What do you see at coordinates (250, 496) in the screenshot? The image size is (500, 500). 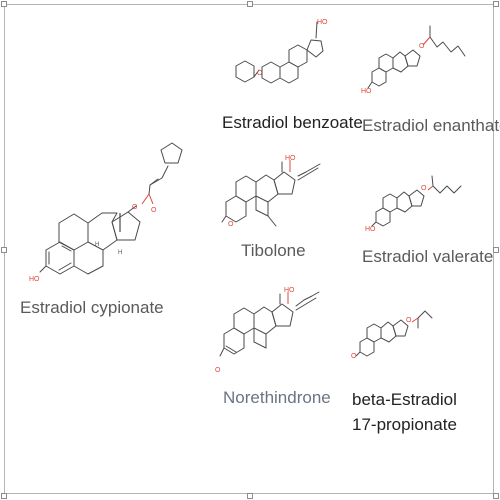 I see `resize-handle-bottom-center` at bounding box center [250, 496].